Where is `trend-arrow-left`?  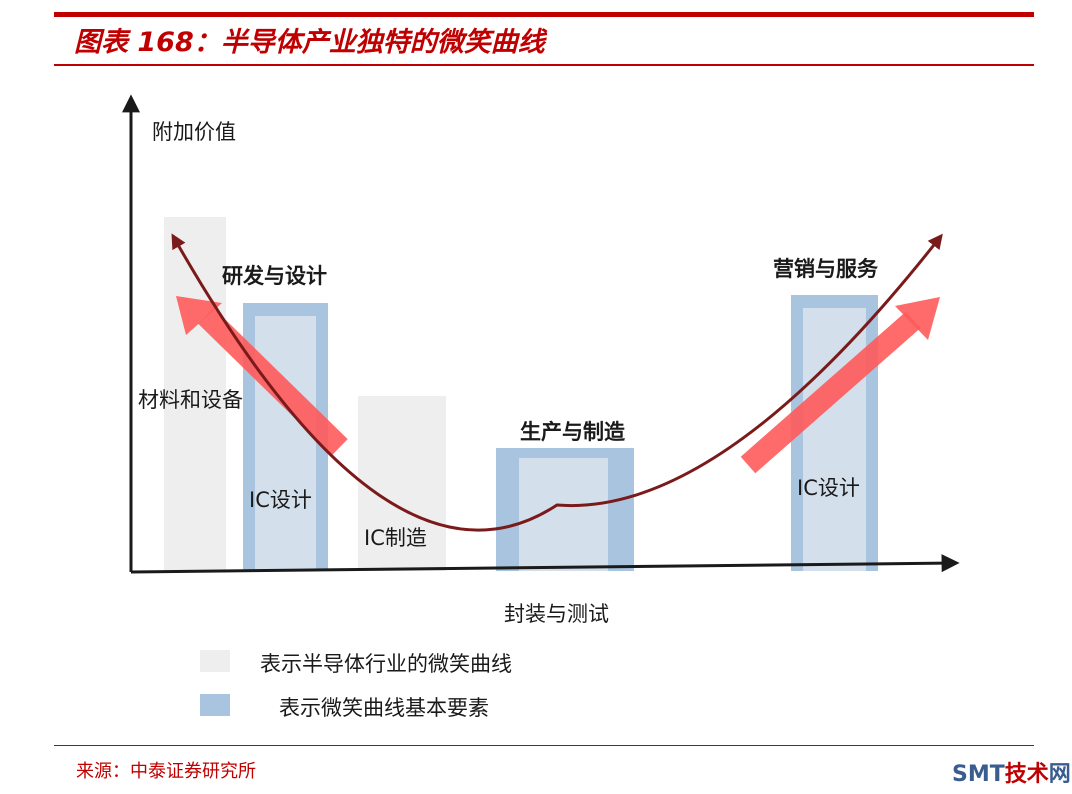
trend-arrow-left is located at coordinates (262, 375).